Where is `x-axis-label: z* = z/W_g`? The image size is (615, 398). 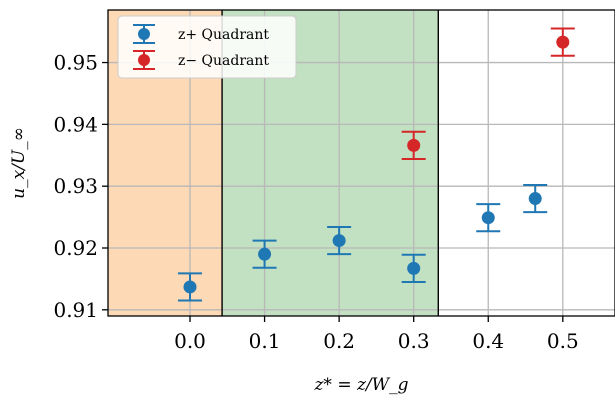
x-axis-label: z* = z/W_g is located at coordinates (360, 385).